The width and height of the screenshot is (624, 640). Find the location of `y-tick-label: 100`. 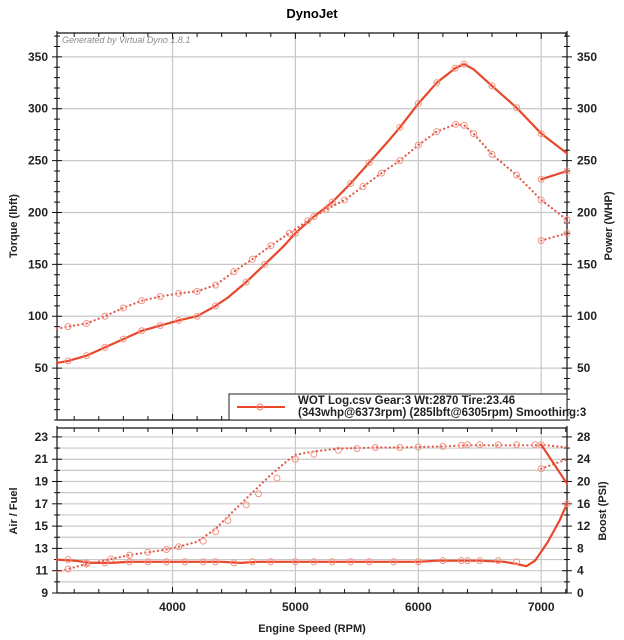

y-tick-label: 100 is located at coordinates (38, 316).